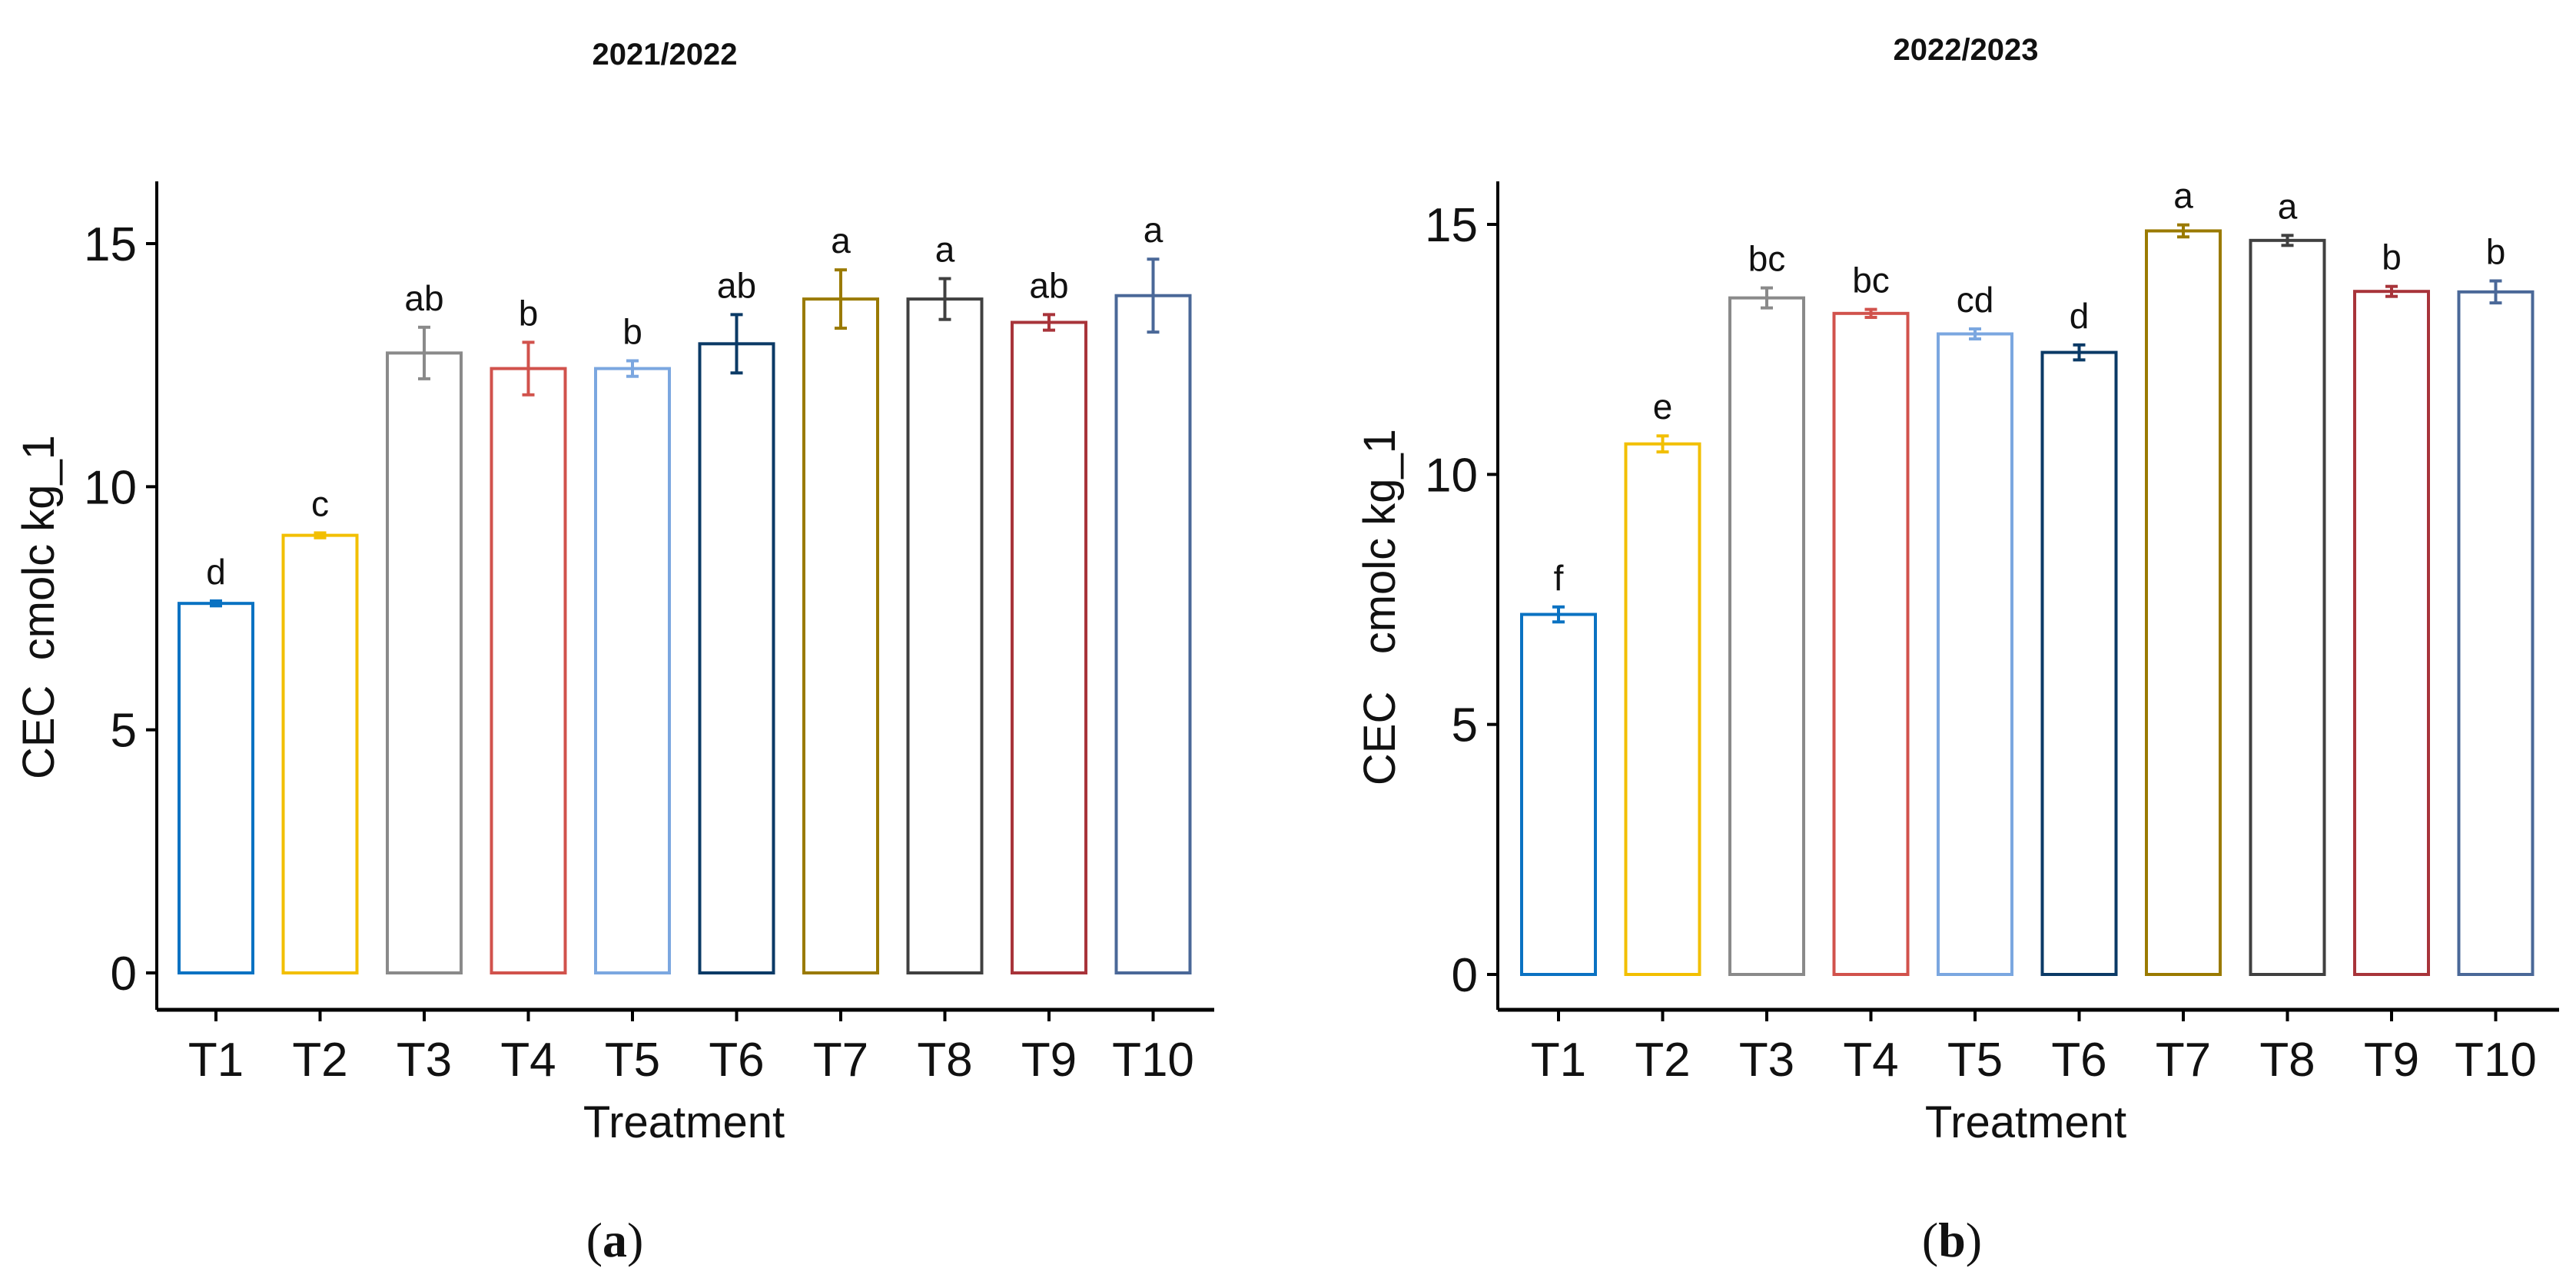 Image resolution: width=2576 pixels, height=1288 pixels. Describe the element at coordinates (1965, 50) in the screenshot. I see `chart-title: 2022/2023` at that location.